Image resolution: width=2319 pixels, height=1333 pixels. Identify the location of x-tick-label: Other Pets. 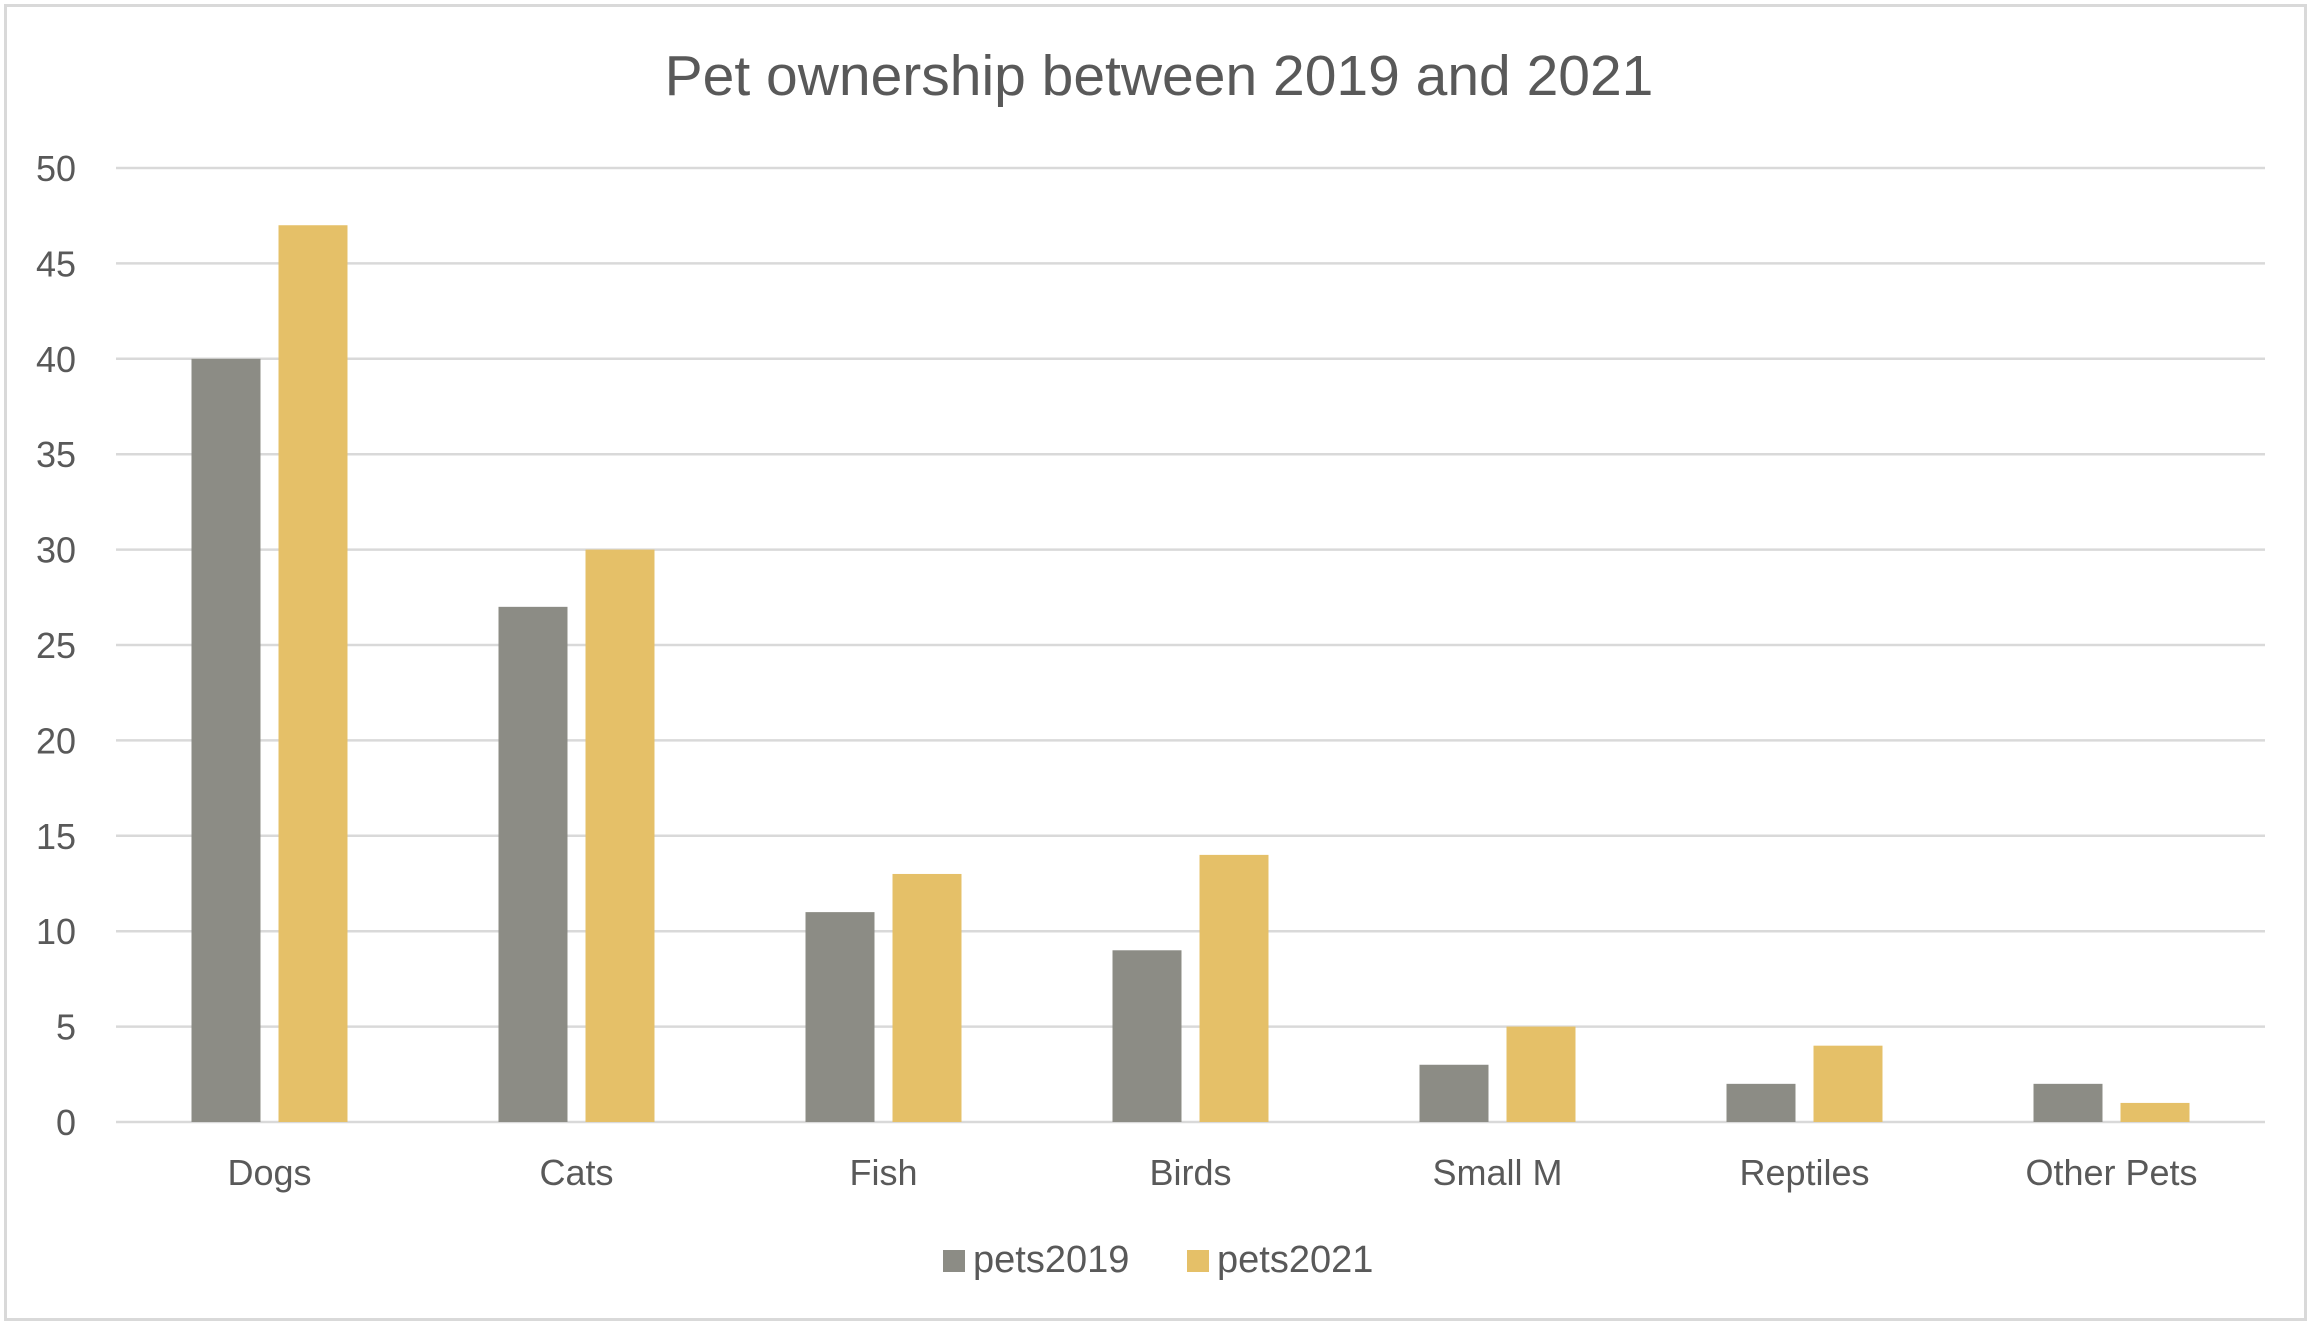
(2111, 1172).